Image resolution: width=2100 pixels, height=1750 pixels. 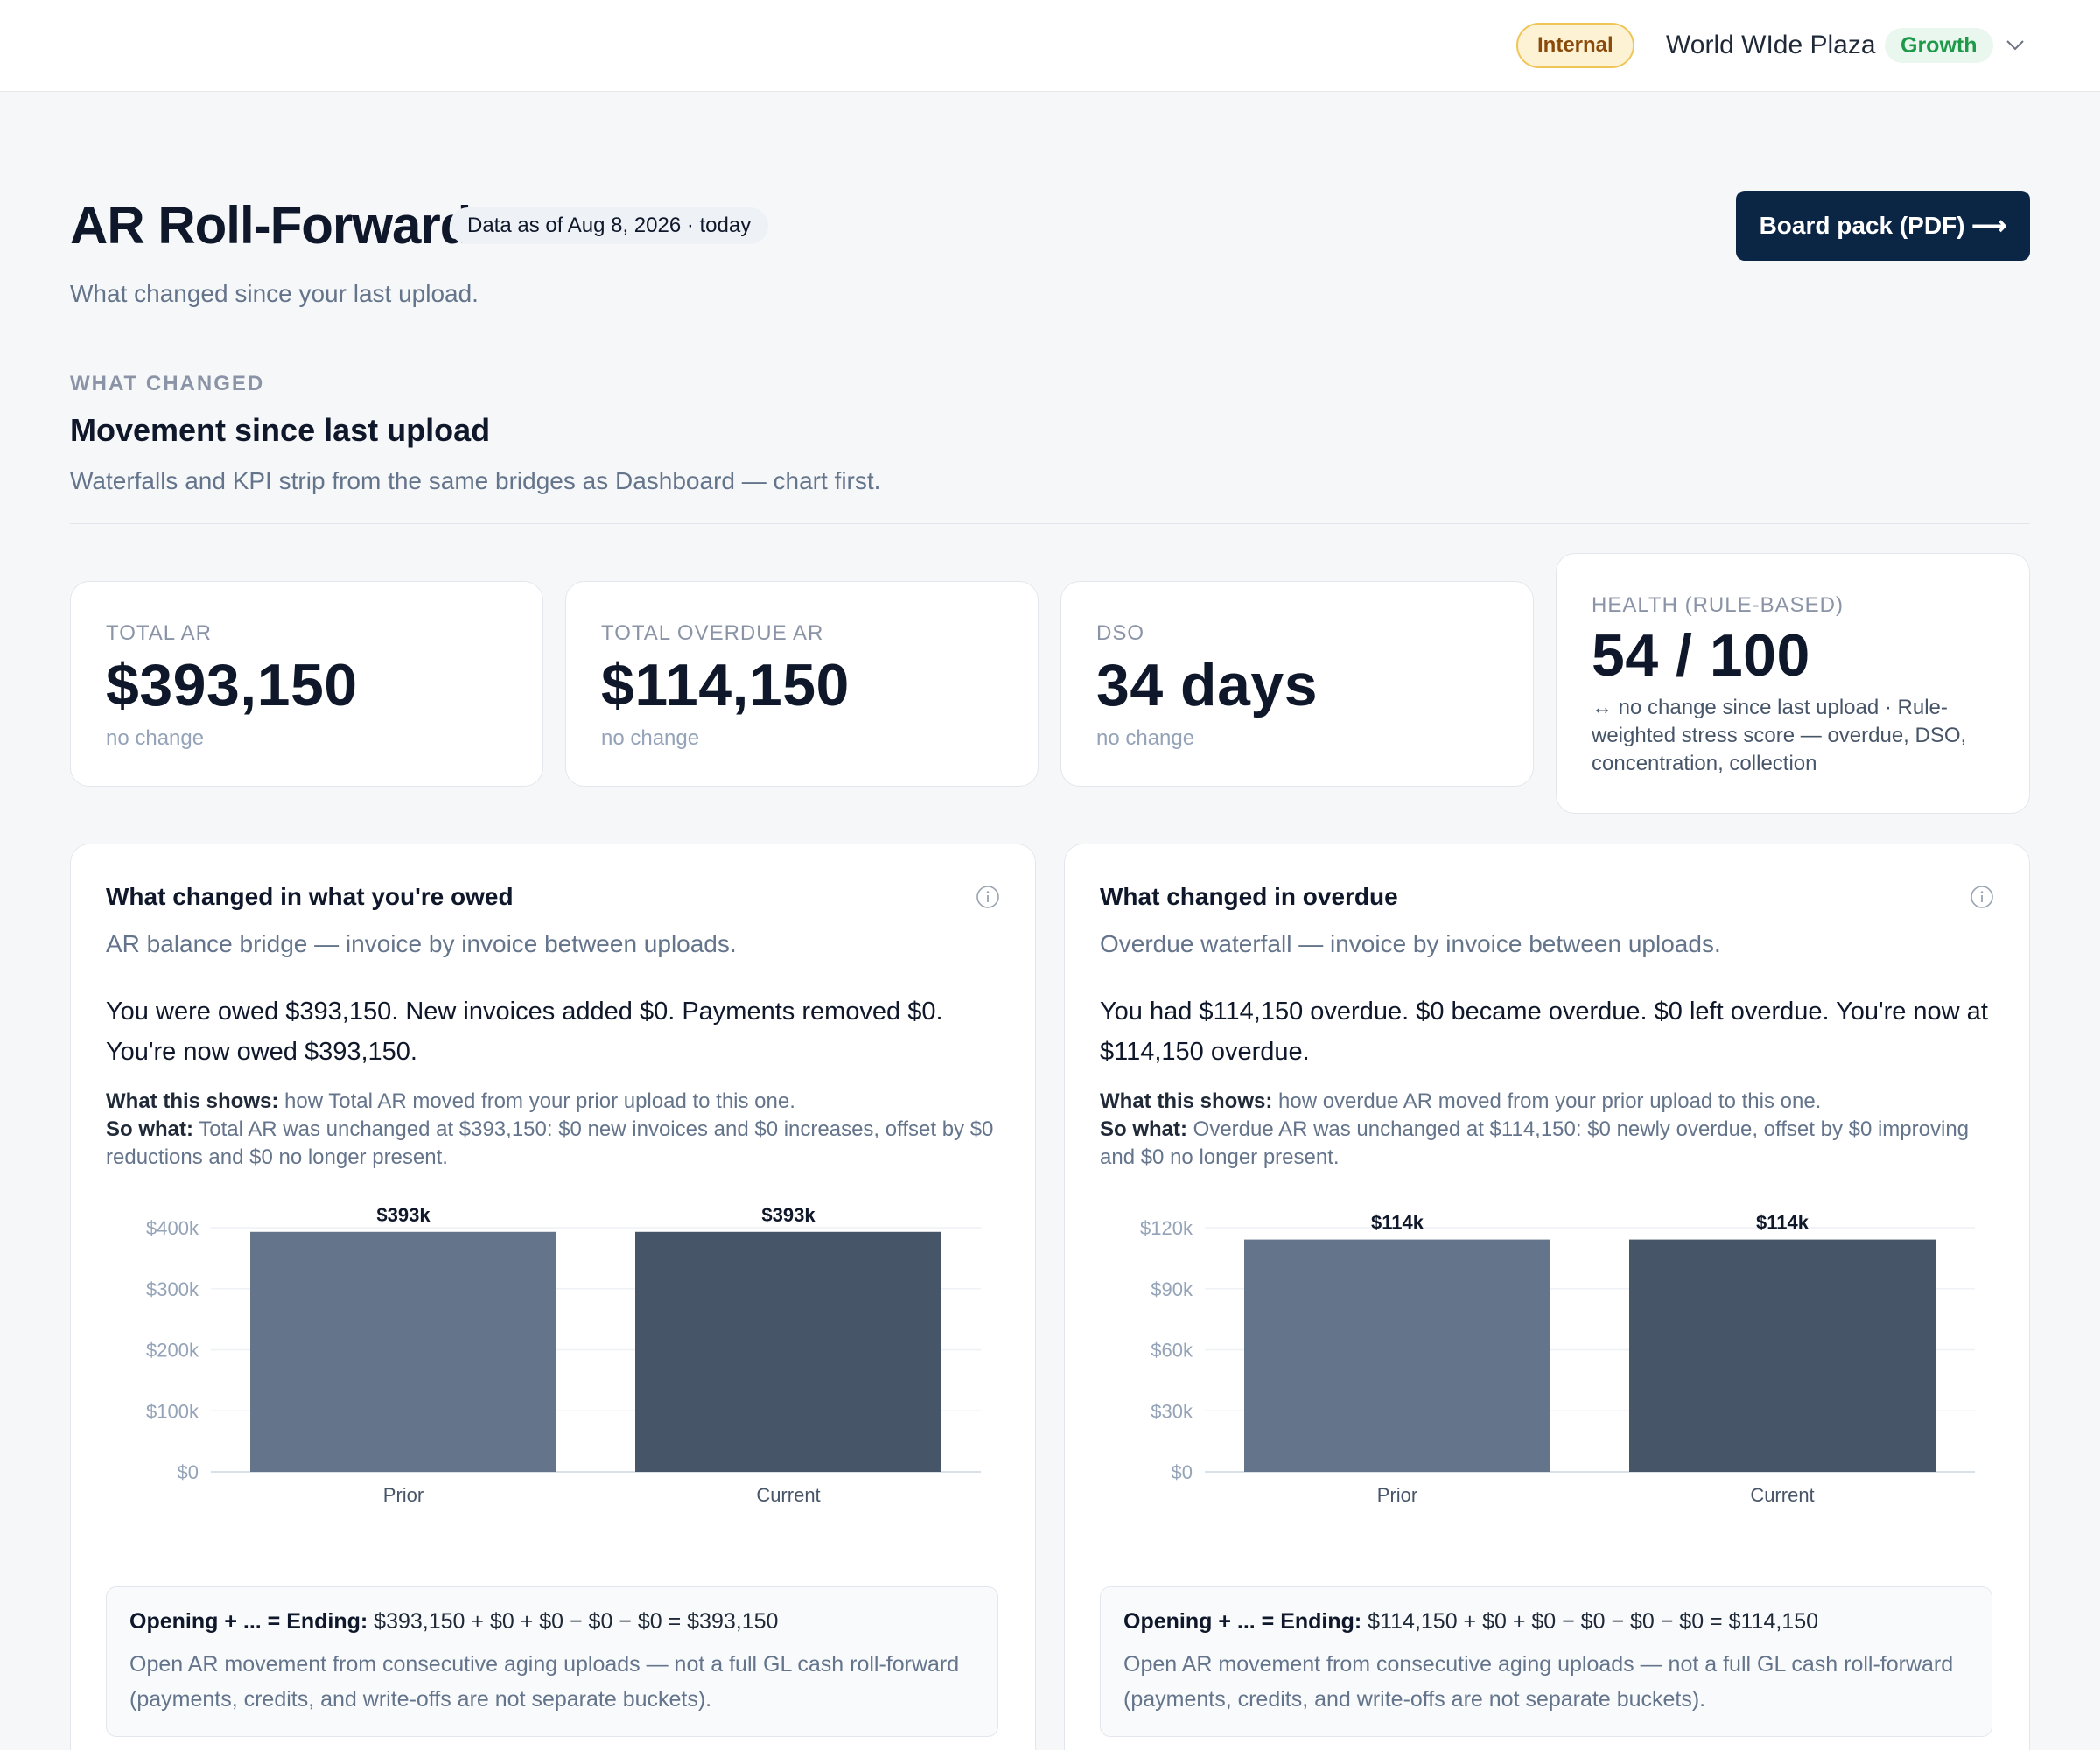 What do you see at coordinates (310, 896) in the screenshot?
I see `card-title: What changed in what you're owed` at bounding box center [310, 896].